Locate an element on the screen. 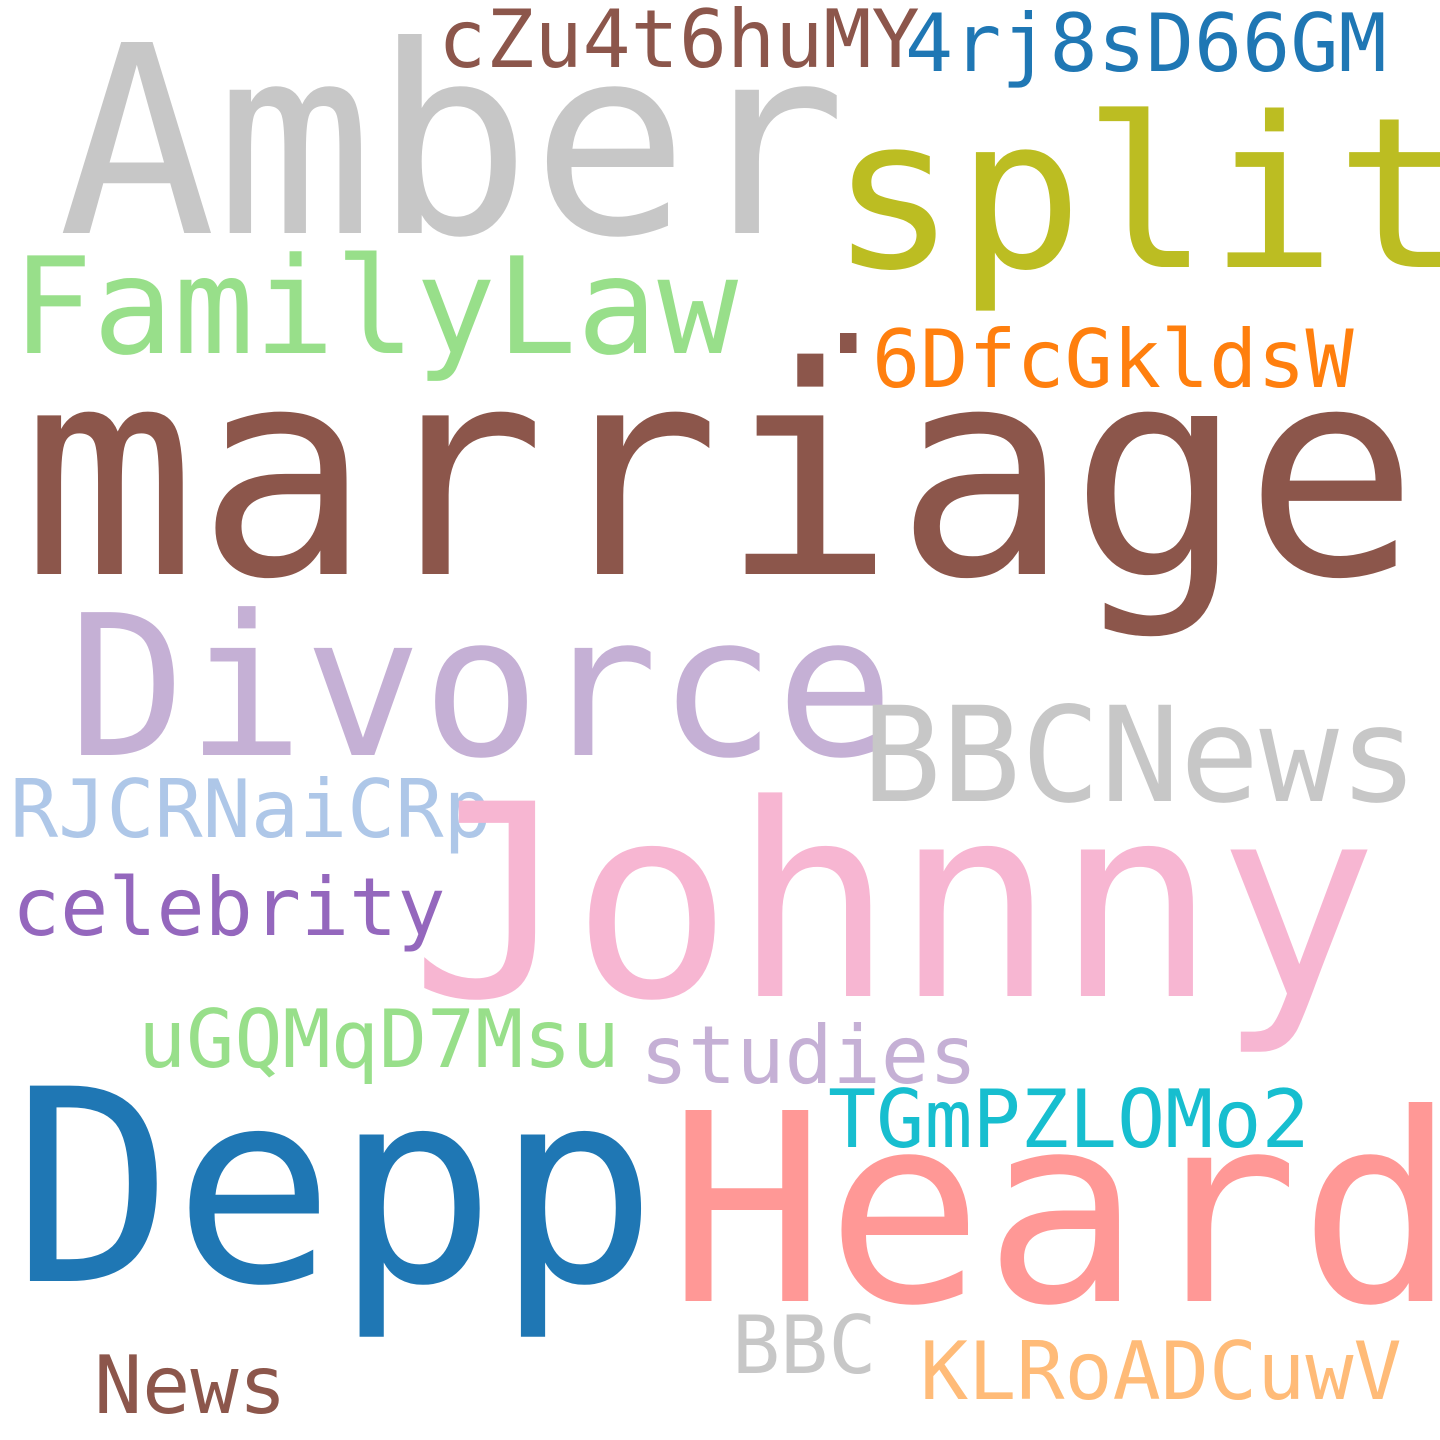 The width and height of the screenshot is (1440, 1440). word-depp: Depp is located at coordinates (335, 1189).